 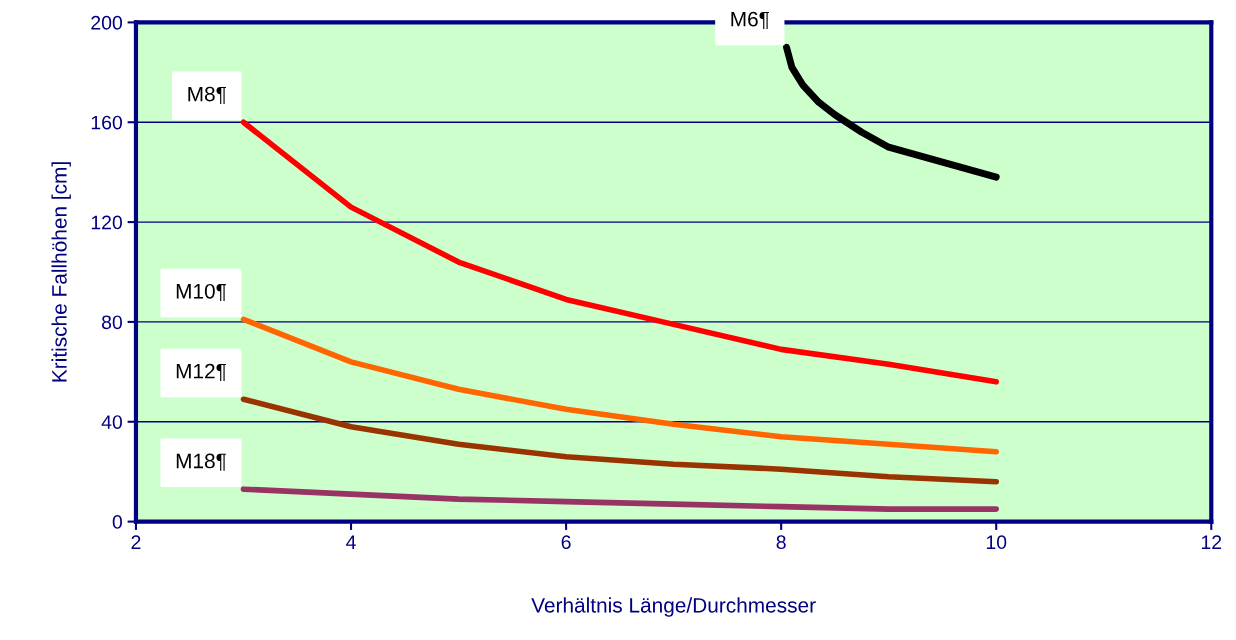 I want to click on series-label: M10¶, so click(x=201, y=292).